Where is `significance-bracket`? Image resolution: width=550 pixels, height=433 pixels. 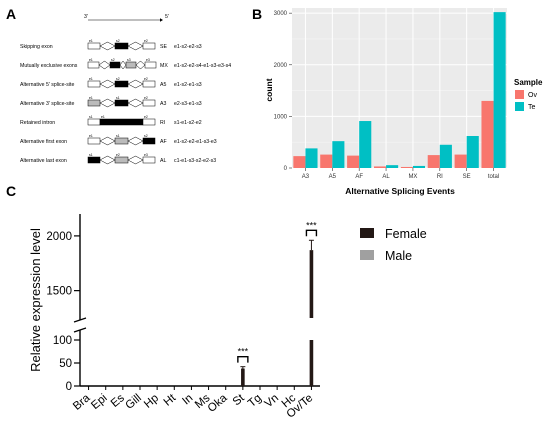
significance-bracket is located at coordinates (243, 359).